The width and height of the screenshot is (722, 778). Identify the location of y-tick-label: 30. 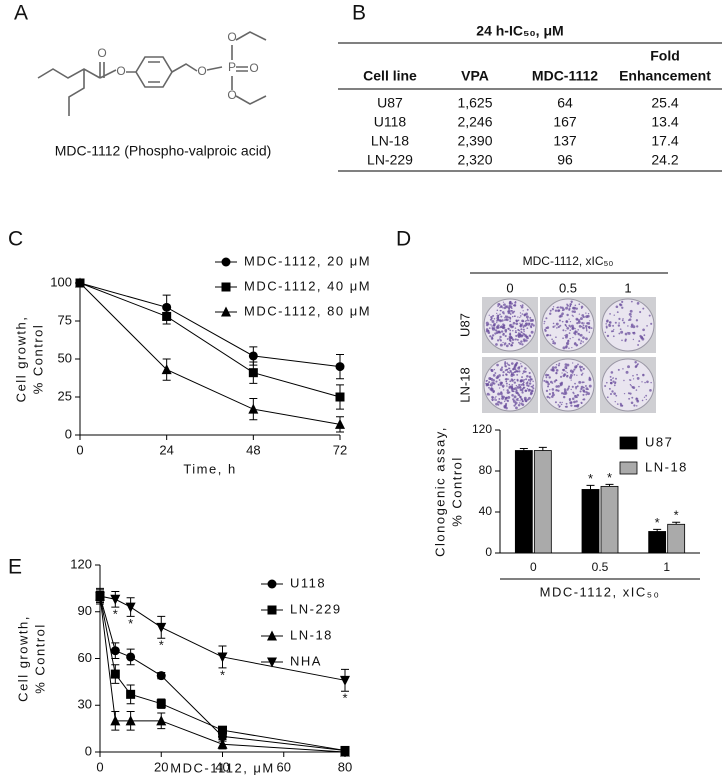
(85, 704).